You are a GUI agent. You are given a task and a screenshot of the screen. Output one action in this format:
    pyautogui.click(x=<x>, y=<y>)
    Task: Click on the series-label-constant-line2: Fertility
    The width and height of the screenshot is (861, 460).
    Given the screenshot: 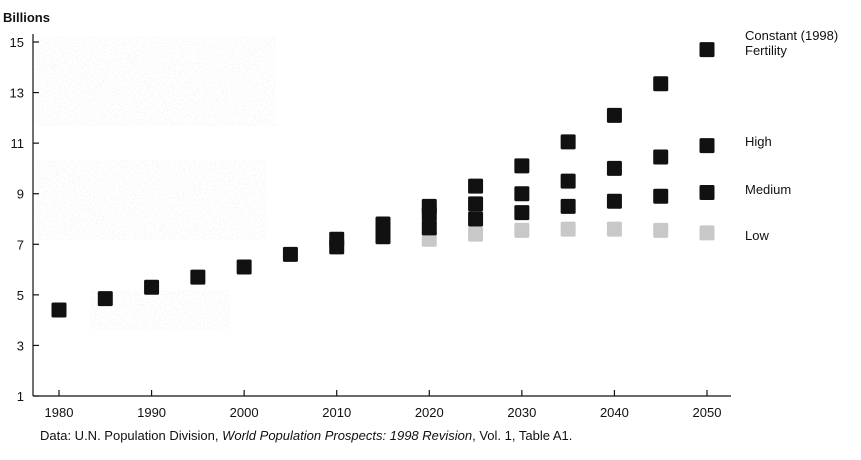 What is the action you would take?
    pyautogui.click(x=766, y=50)
    